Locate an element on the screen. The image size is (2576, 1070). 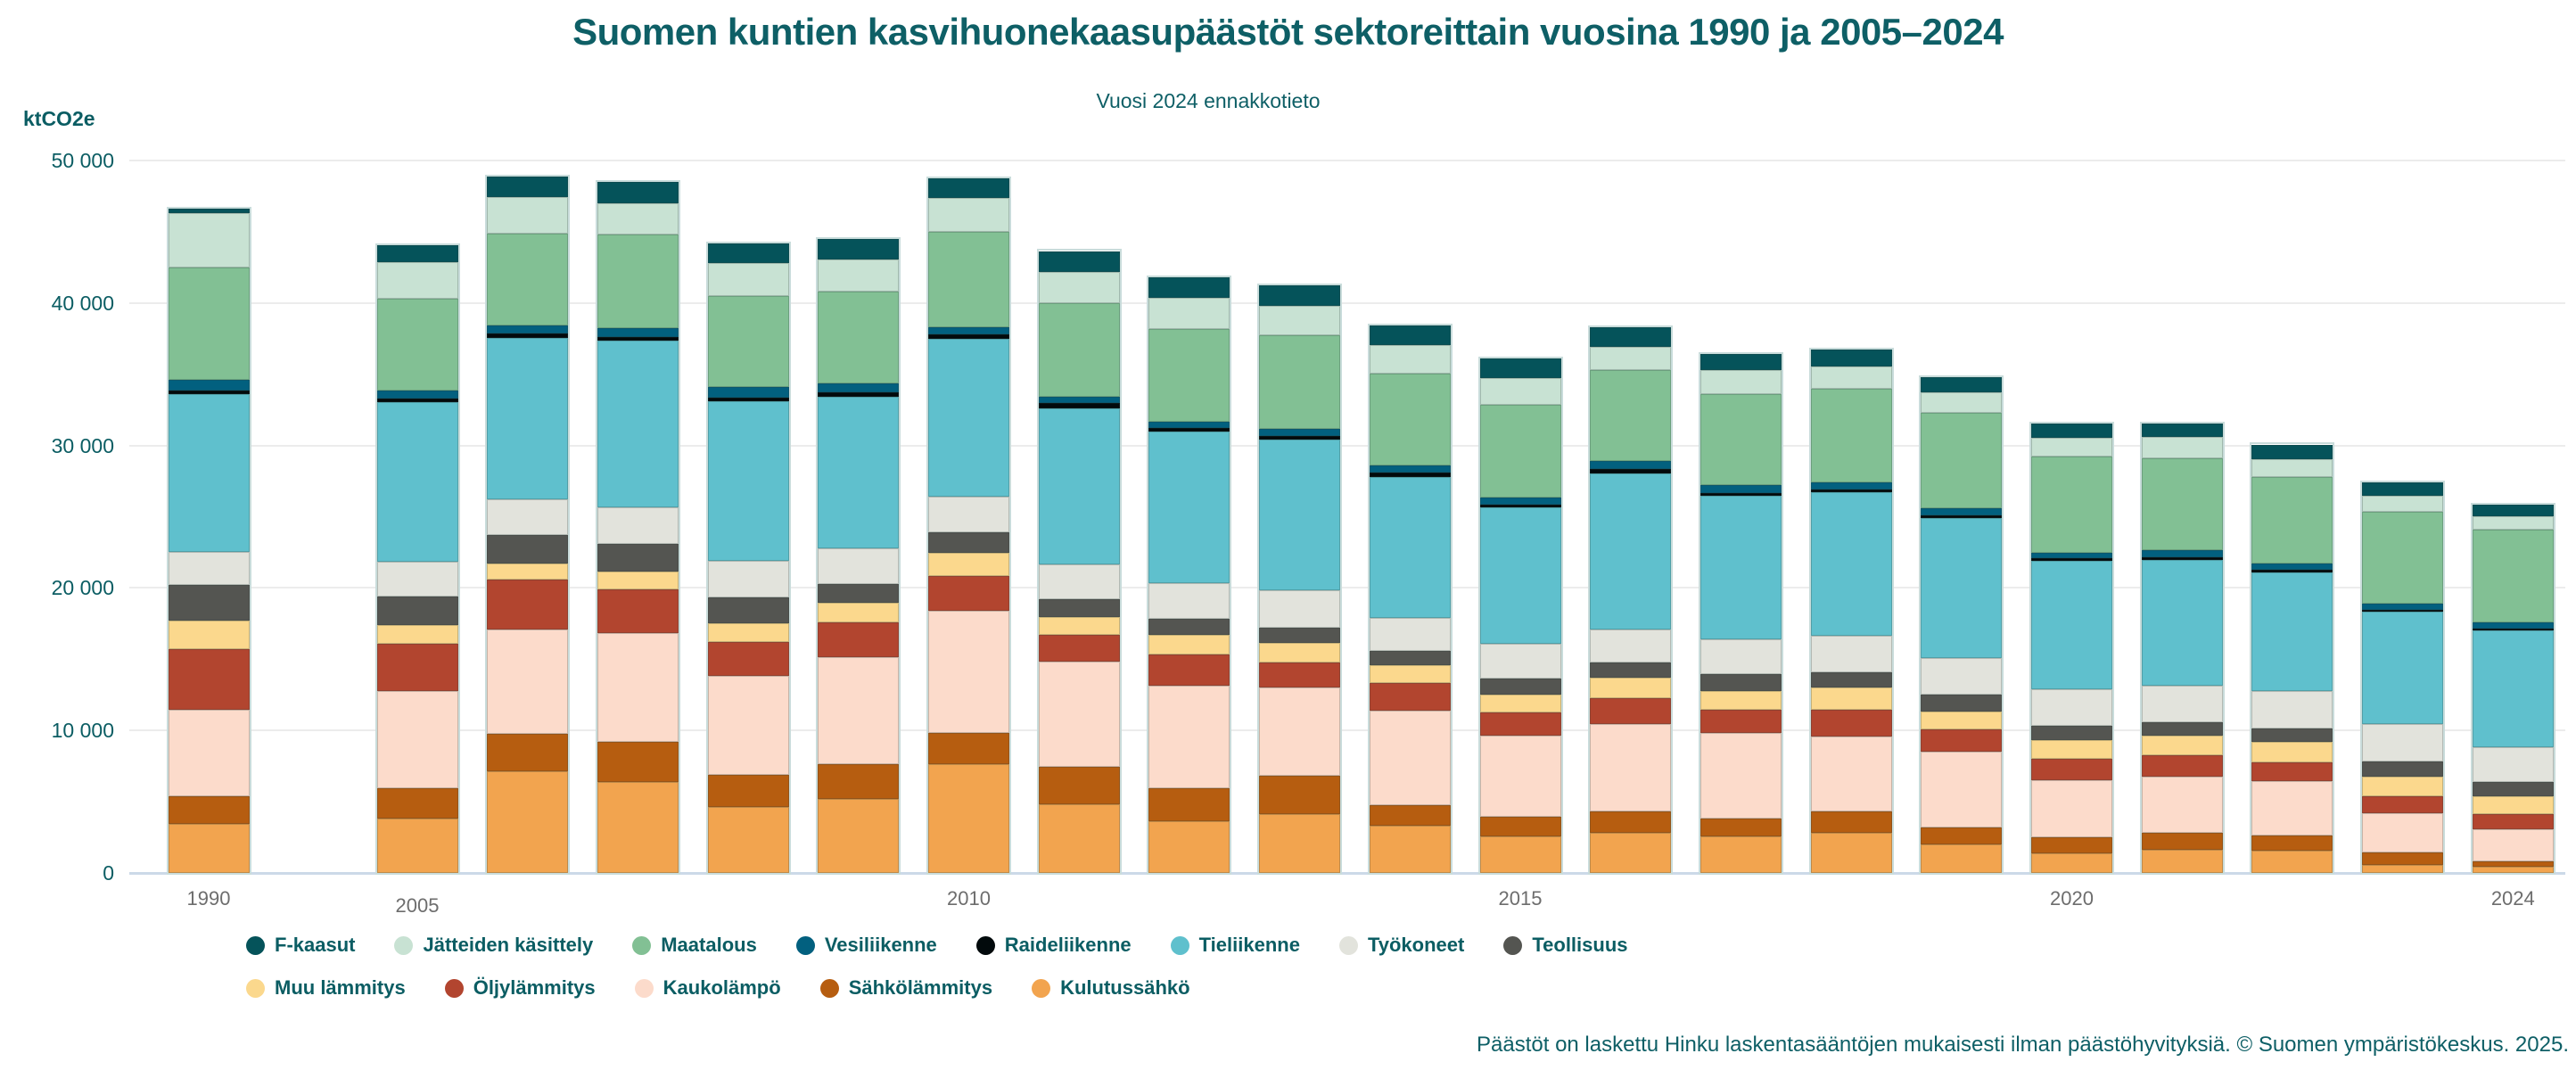
segment-kaukolampo-2009 is located at coordinates (859, 710).